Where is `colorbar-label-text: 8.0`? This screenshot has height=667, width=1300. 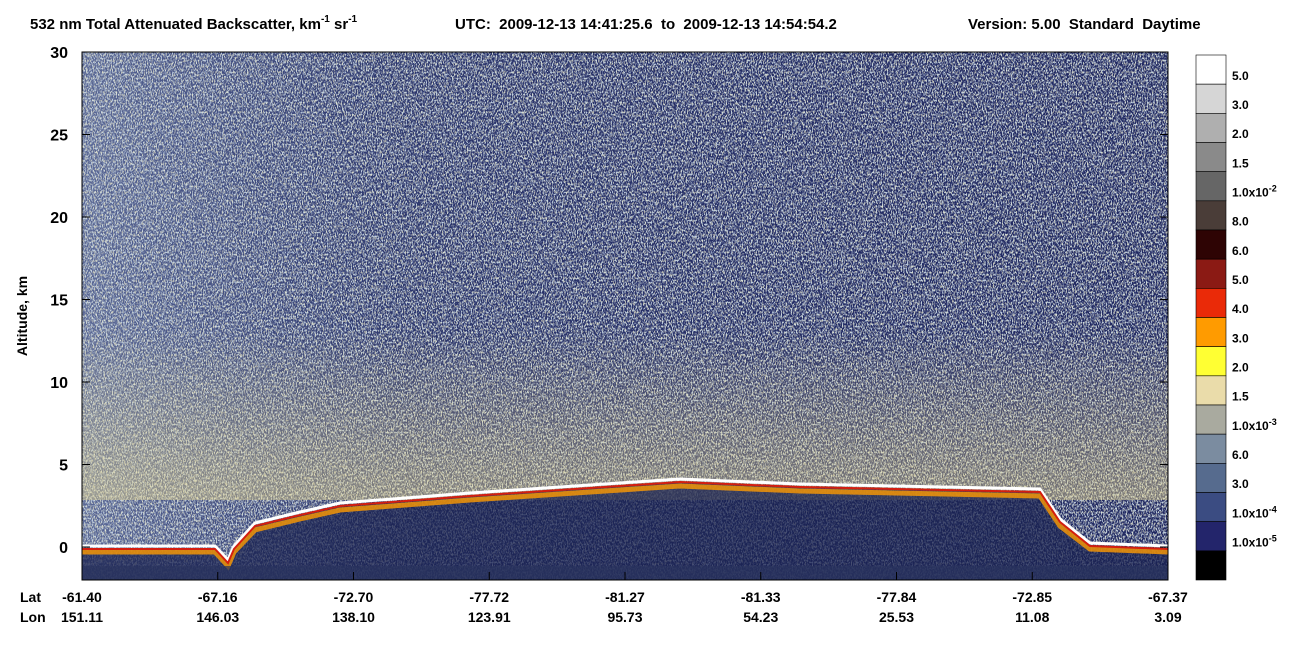 colorbar-label-text: 8.0 is located at coordinates (1240, 222).